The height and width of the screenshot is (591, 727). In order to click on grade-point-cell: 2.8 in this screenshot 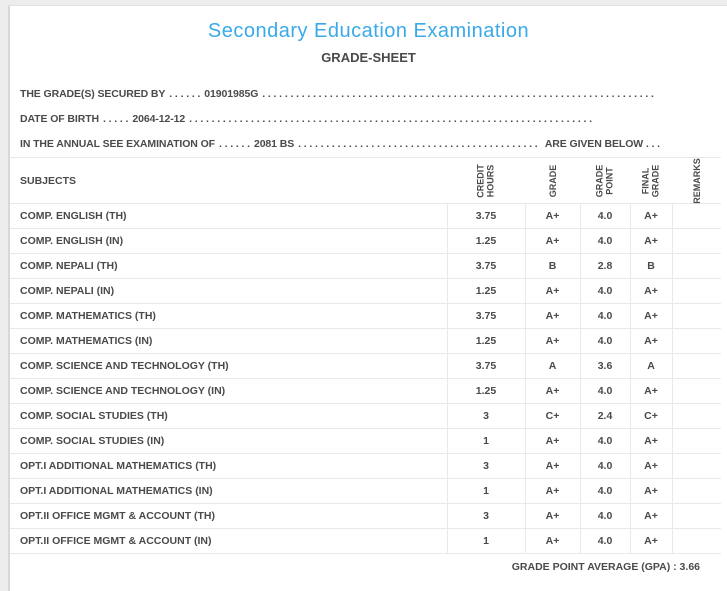, I will do `click(604, 266)`.